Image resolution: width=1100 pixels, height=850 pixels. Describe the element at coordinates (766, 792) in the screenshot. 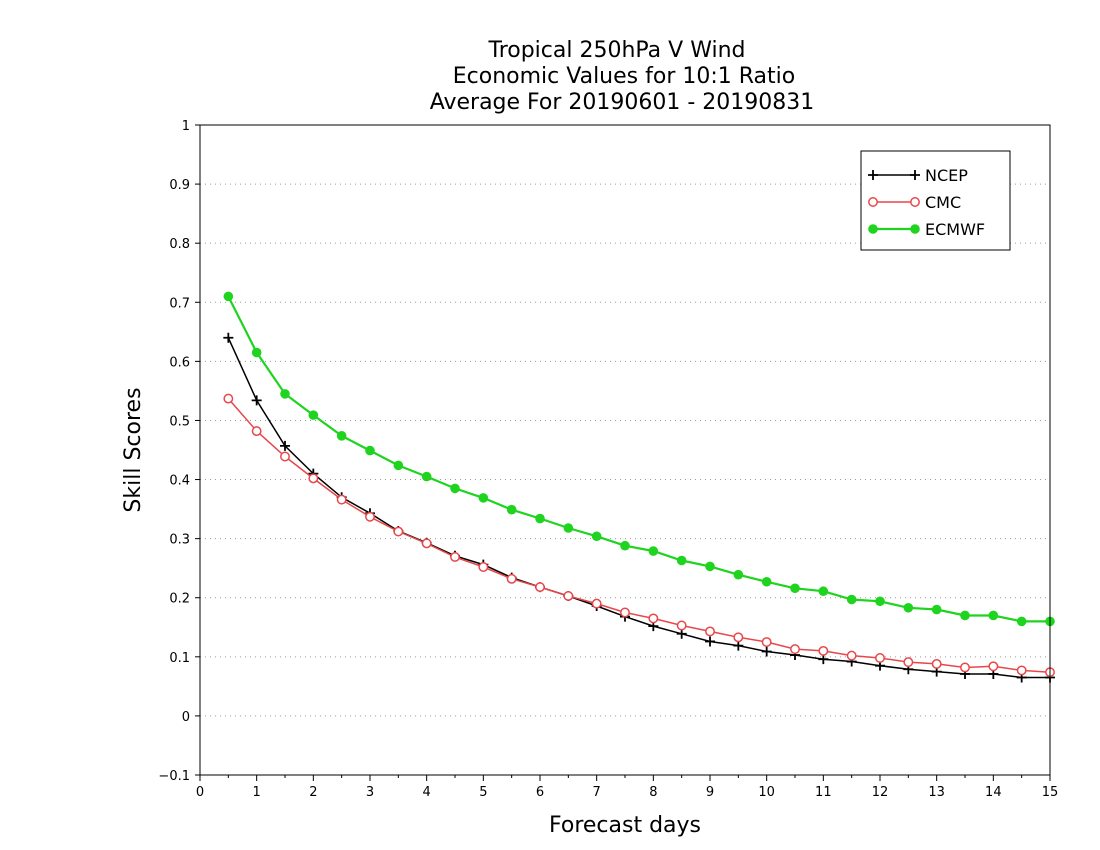

I see `x-tick-label: 10` at that location.